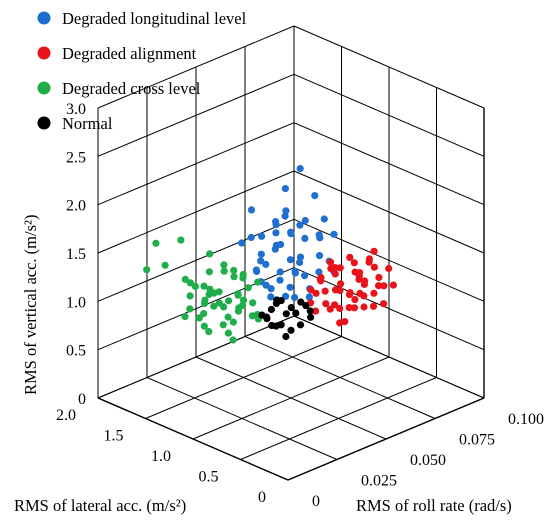 The width and height of the screenshot is (550, 521). I want to click on y-tick-label: 0, so click(316, 501).